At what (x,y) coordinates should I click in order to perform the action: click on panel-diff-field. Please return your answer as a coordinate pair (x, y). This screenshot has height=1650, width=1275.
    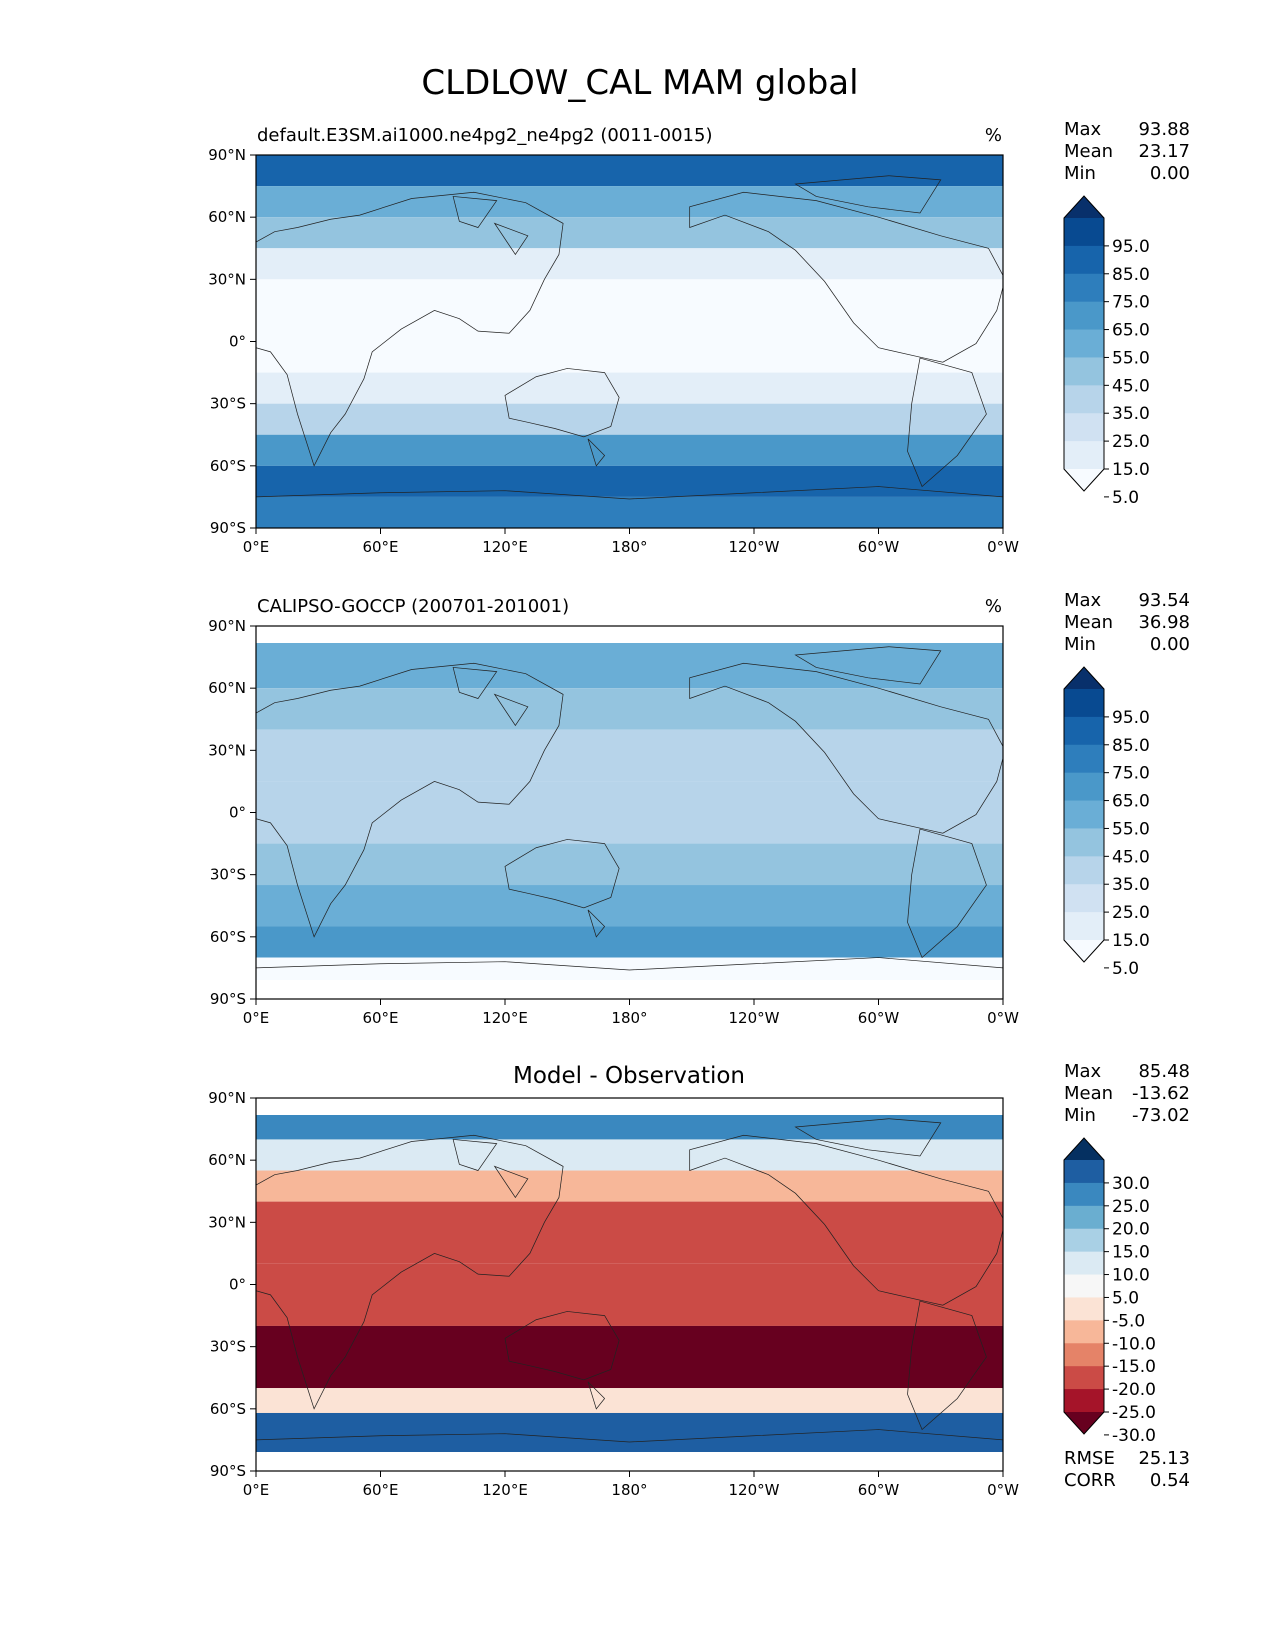
    Looking at the image, I should click on (629, 1284).